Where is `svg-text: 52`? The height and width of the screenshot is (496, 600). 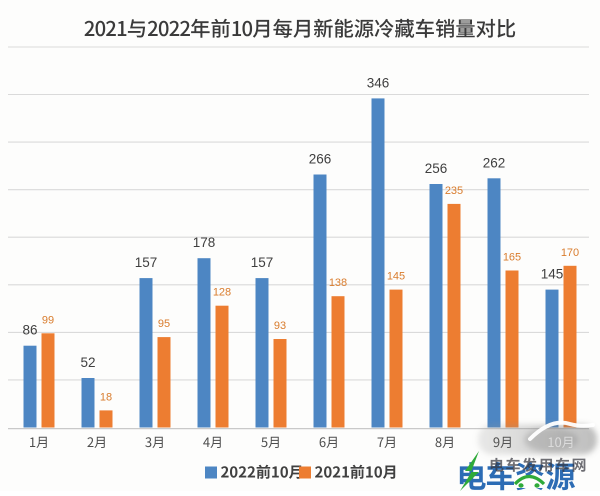
svg-text: 52 is located at coordinates (87, 362).